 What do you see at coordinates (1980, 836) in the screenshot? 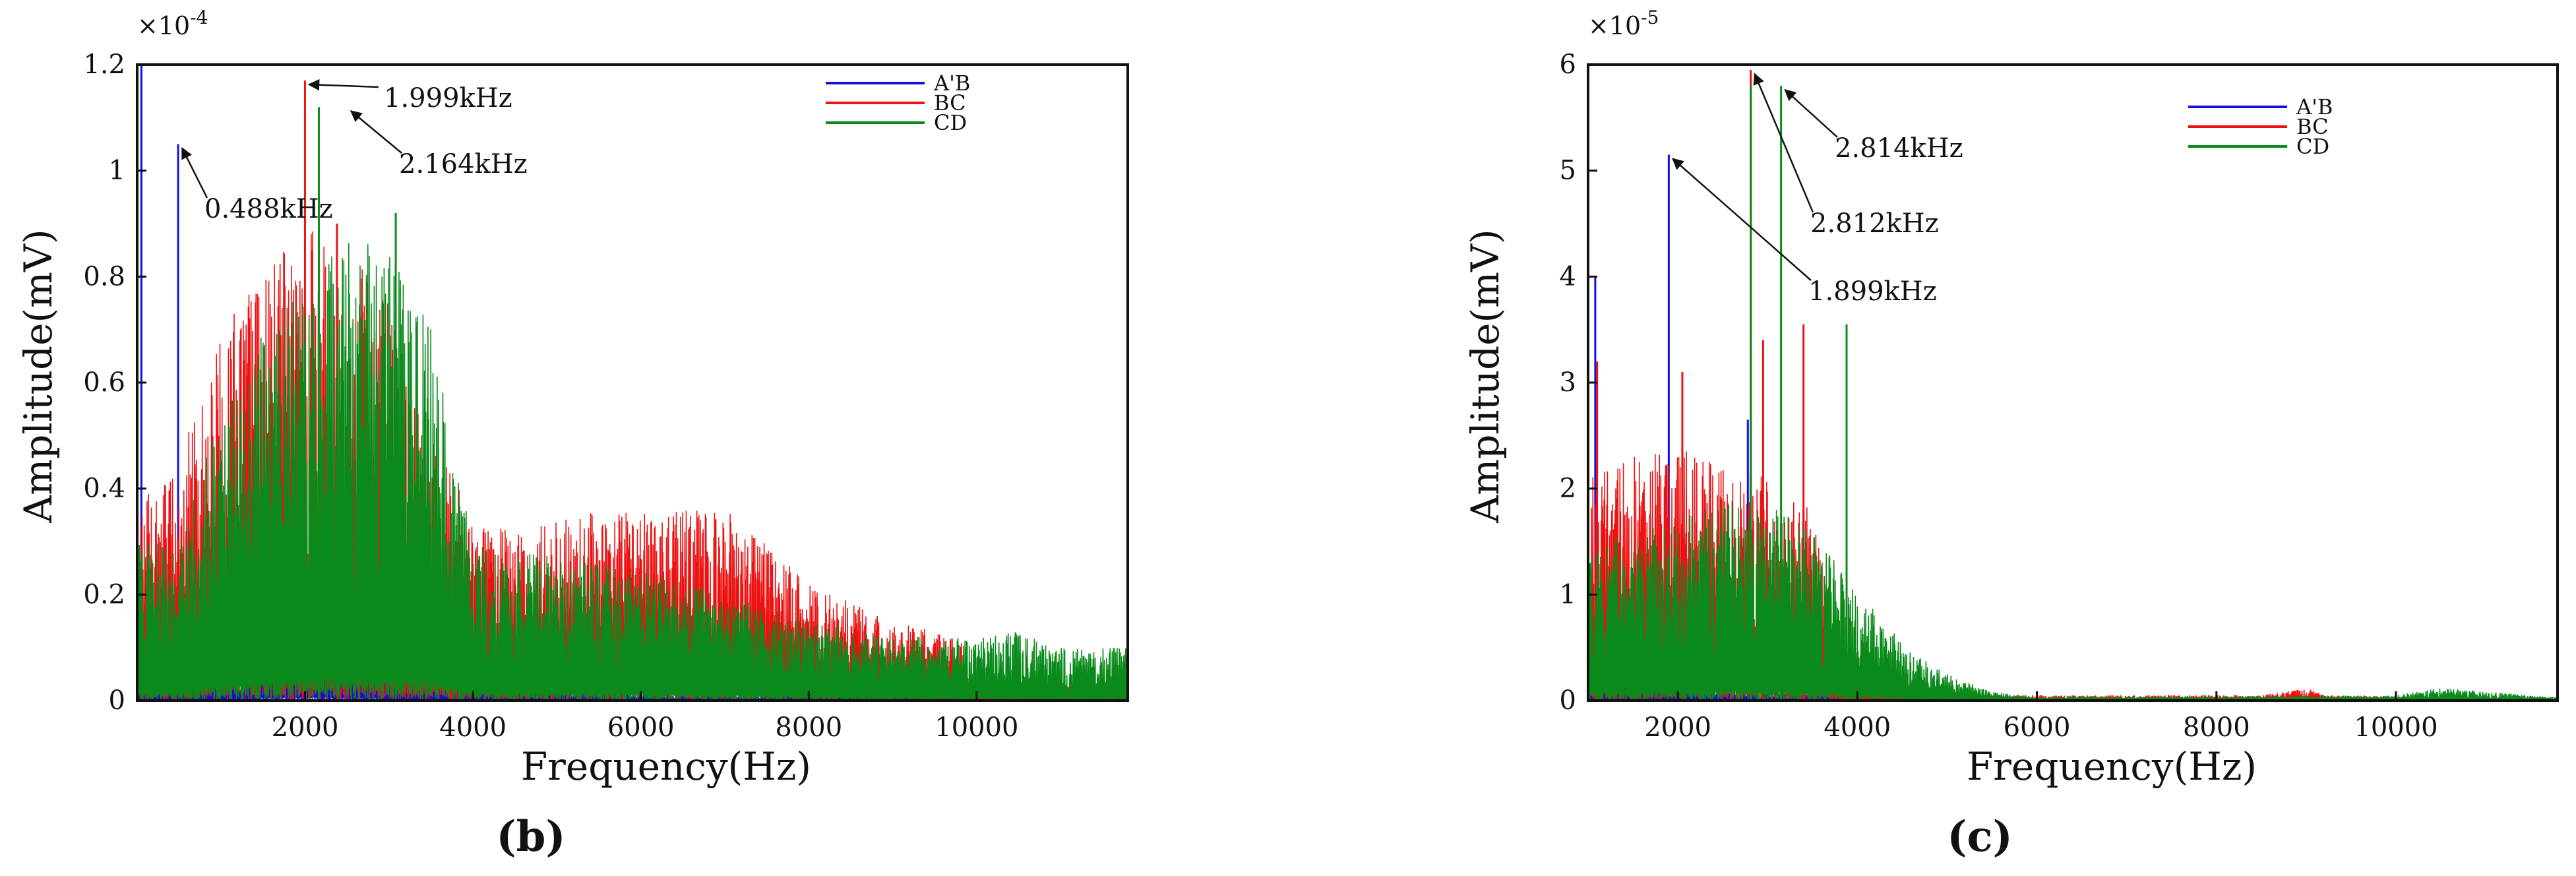
I see `panel-label: (c)` at bounding box center [1980, 836].